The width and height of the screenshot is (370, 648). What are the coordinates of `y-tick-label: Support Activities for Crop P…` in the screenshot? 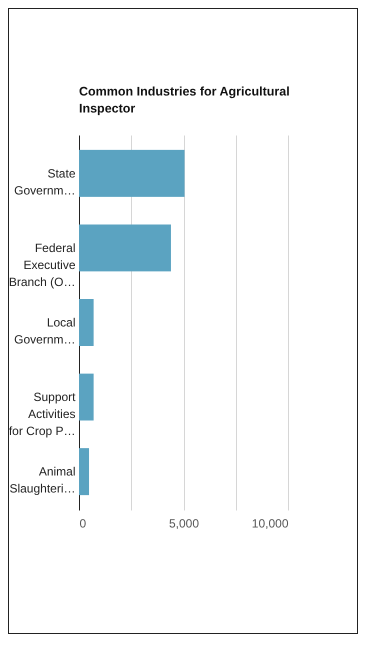 It's located at (42, 414).